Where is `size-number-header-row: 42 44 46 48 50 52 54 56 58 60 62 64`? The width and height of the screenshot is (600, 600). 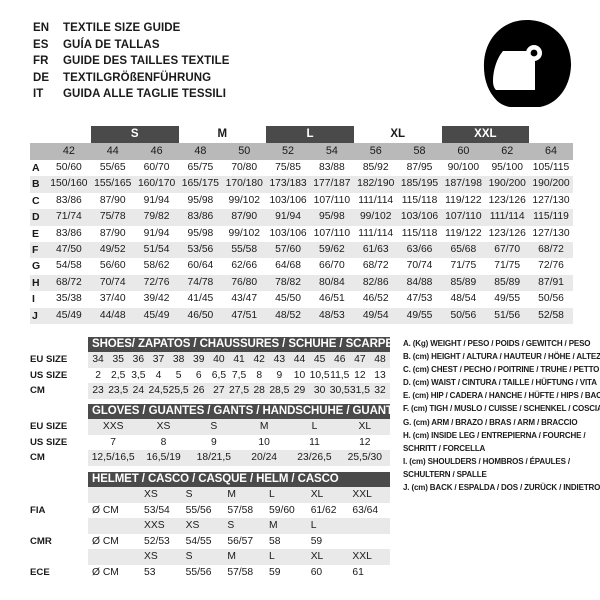
size-number-header-row: 42 44 46 48 50 52 54 56 58 60 62 64 is located at coordinates (301, 151).